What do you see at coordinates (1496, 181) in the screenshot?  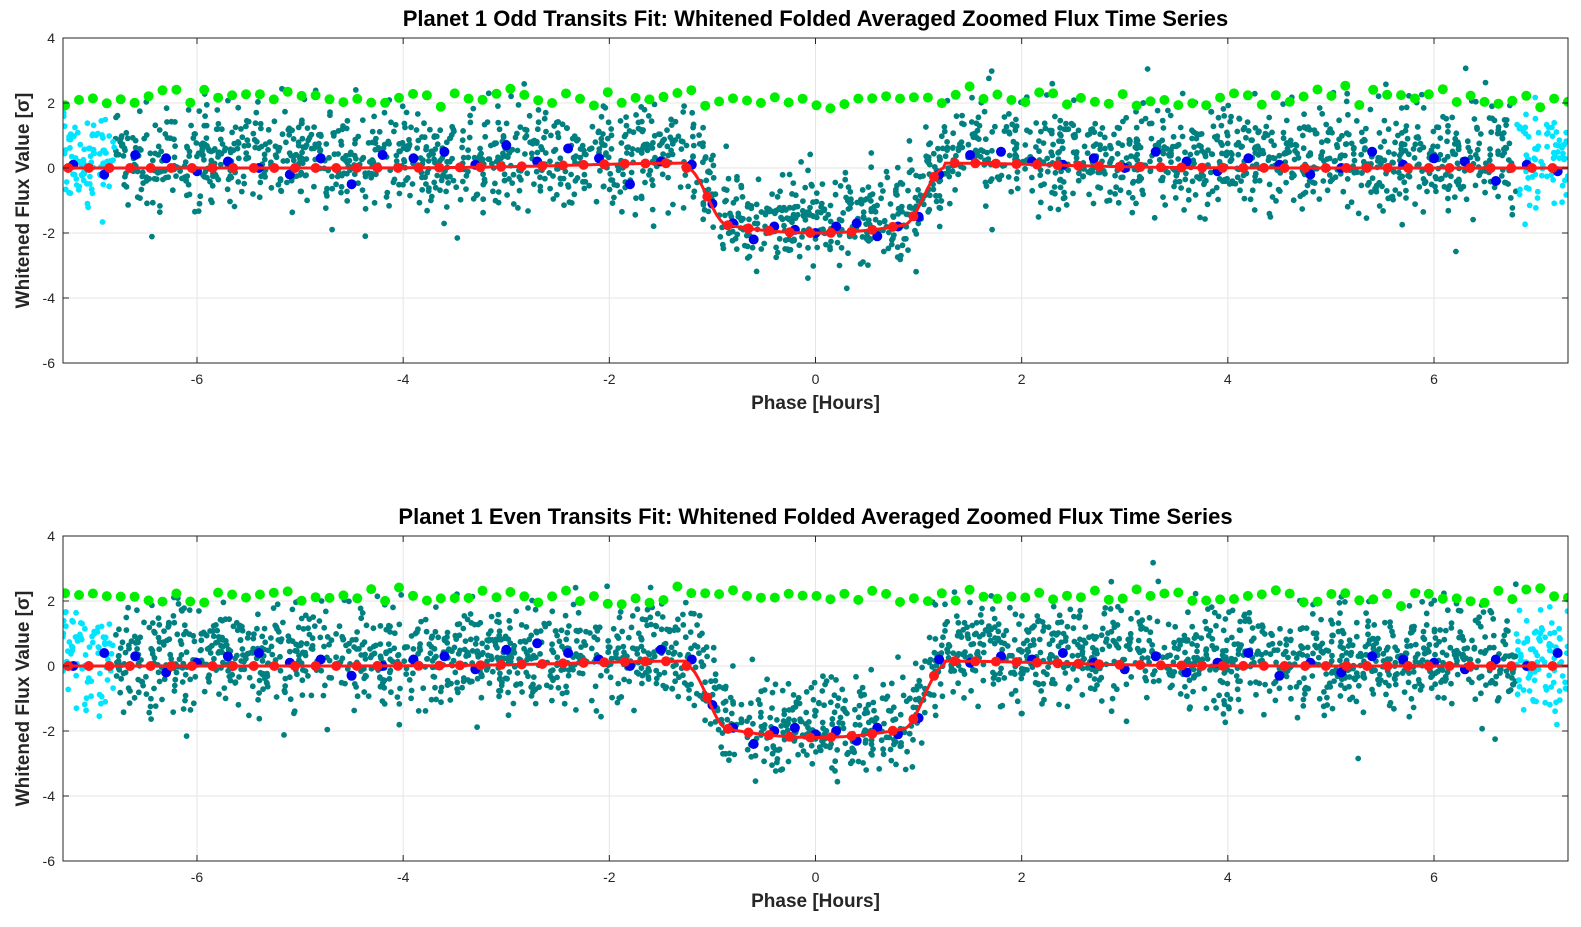 I see `binned-point` at bounding box center [1496, 181].